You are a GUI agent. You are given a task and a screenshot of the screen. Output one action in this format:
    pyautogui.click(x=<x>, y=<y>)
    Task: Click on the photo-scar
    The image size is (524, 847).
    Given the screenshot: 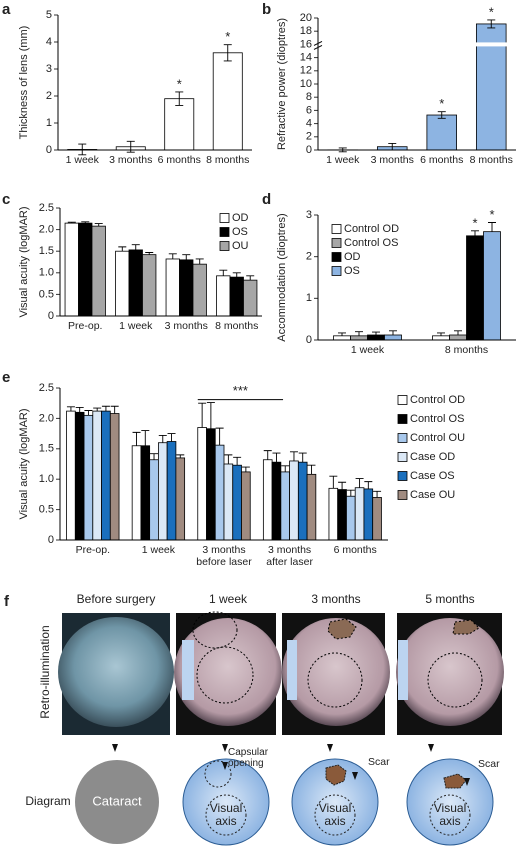 What is the action you would take?
    pyautogui.click(x=466, y=627)
    